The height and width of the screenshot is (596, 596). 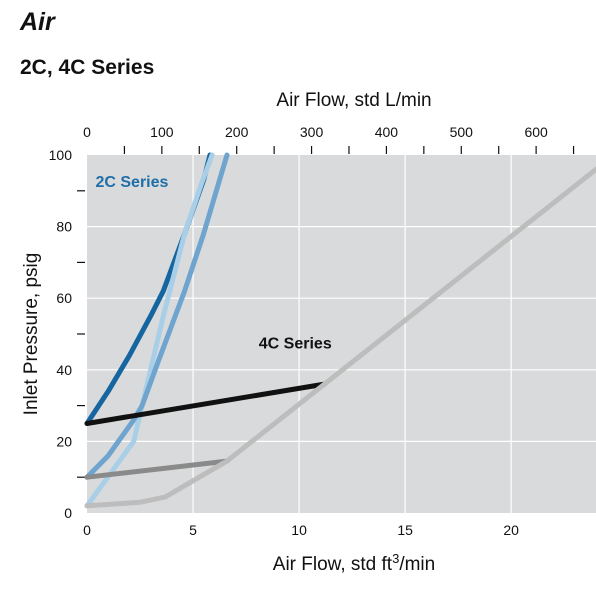 What do you see at coordinates (61, 155) in the screenshot?
I see `y-tick-label: 100` at bounding box center [61, 155].